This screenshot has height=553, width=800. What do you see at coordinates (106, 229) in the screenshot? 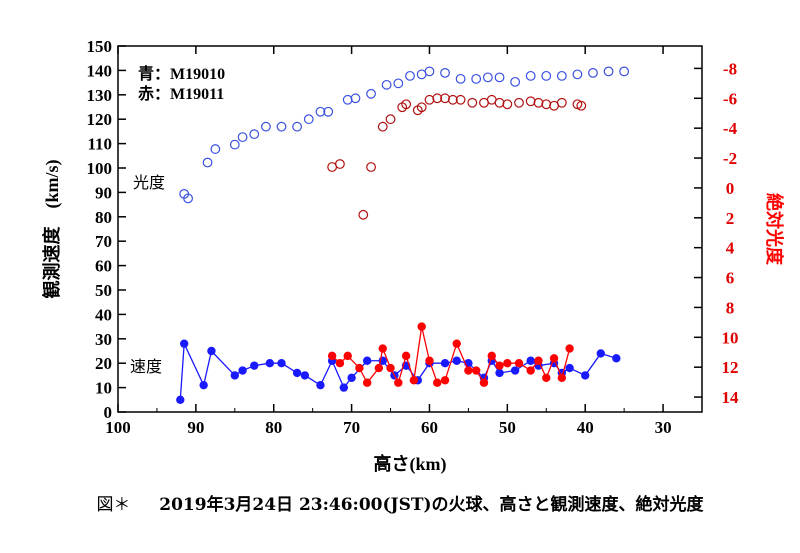
I see `y-axis-left: 0 10 20 30 40 50 60 70 80 90 100 110 120 130 140 150` at bounding box center [106, 229].